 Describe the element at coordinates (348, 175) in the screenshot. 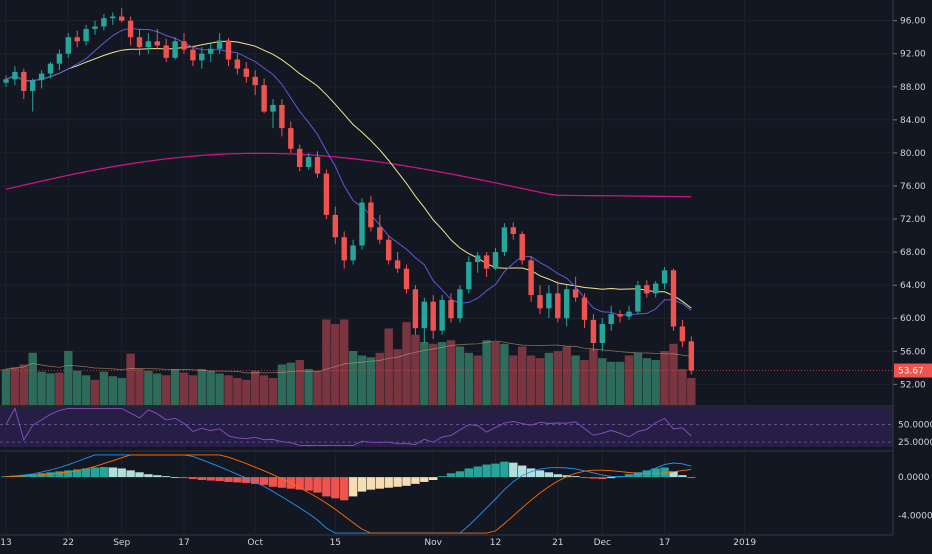

I see `ma-slow-line` at that location.